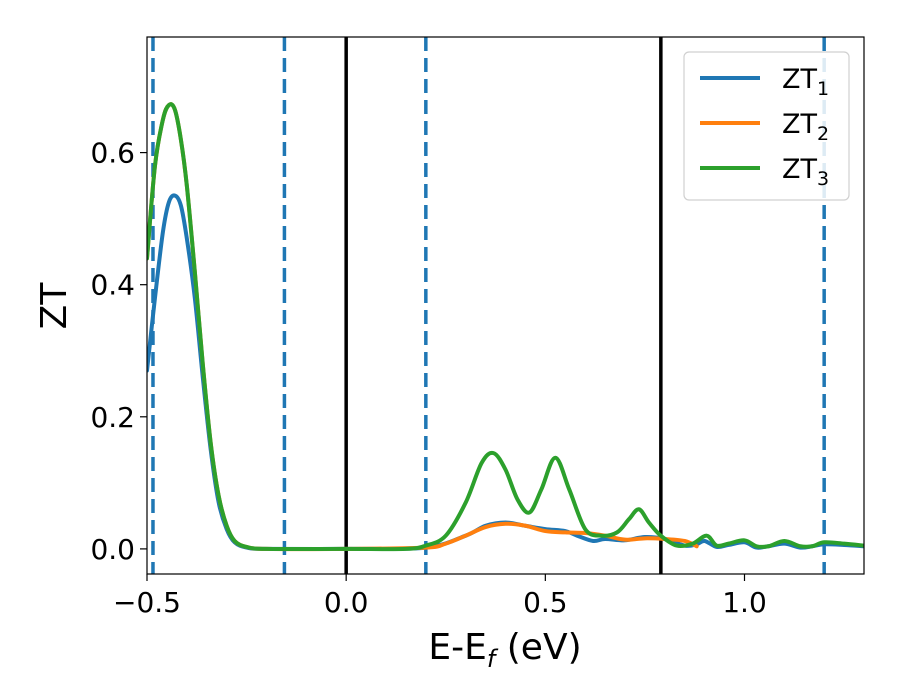  I want to click on legend: ZT1 ZT2 ZT3, so click(766, 126).